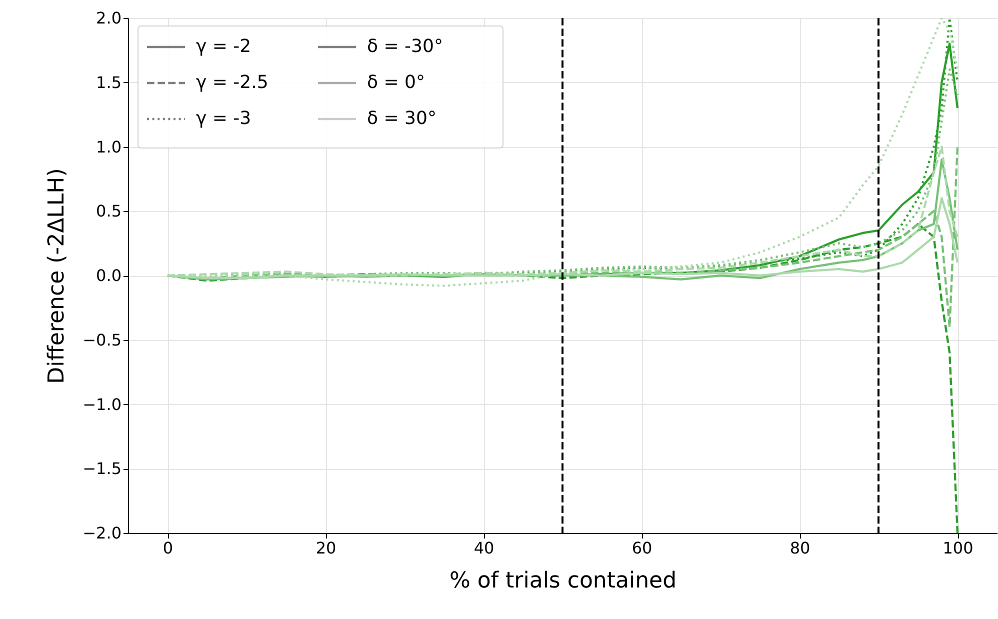 This screenshot has height=619, width=998. Describe the element at coordinates (109, 275) in the screenshot. I see `y-tick-label: 0.0` at that location.